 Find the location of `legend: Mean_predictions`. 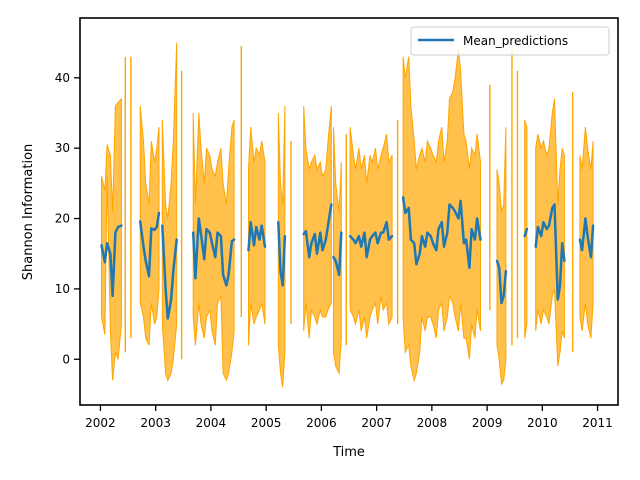

legend: Mean_predictions is located at coordinates (510, 41).